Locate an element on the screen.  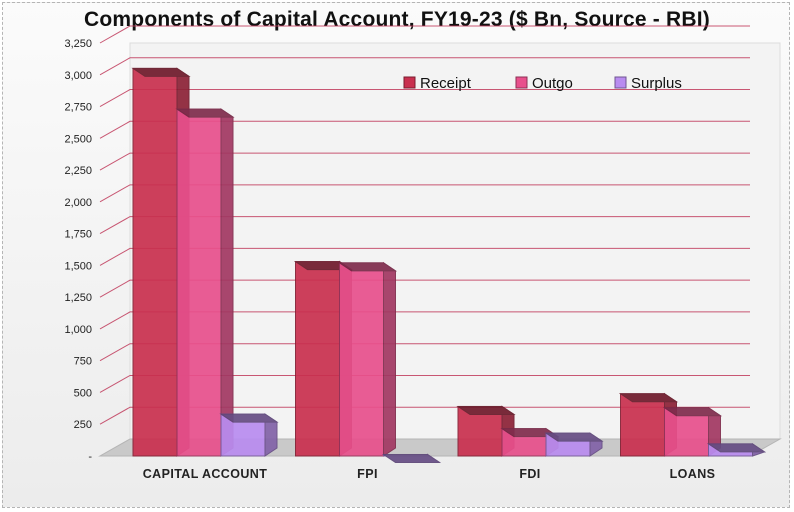
legend-entry: Outgo is located at coordinates (544, 83).